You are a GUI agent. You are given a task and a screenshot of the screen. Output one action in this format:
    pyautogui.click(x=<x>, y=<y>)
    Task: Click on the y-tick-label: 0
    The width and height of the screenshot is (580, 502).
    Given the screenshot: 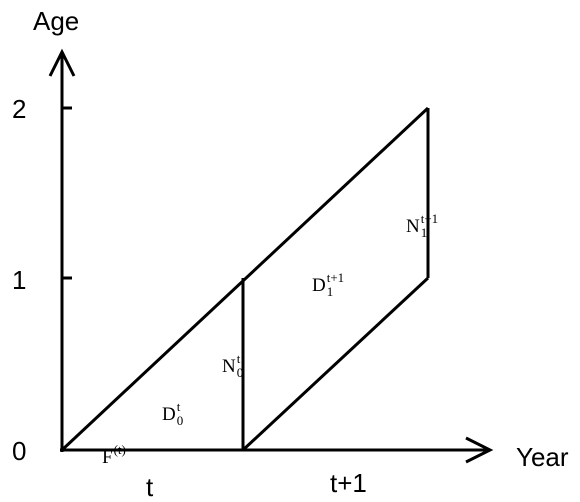 What is the action you would take?
    pyautogui.click(x=19, y=451)
    